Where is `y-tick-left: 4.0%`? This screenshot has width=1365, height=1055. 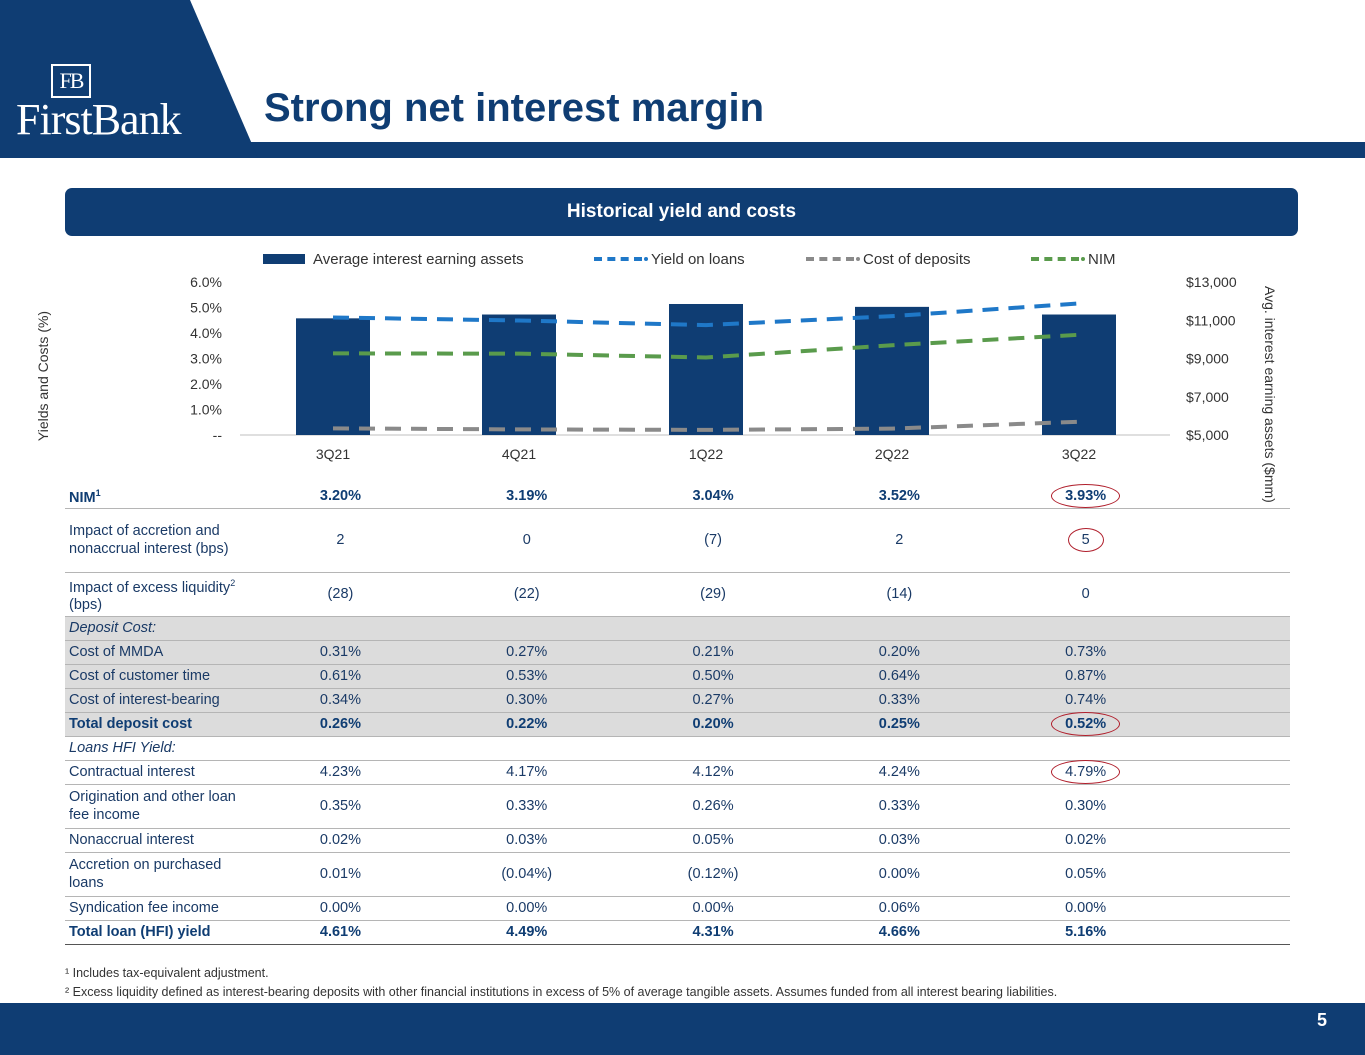 y-tick-left: 4.0% is located at coordinates (206, 333).